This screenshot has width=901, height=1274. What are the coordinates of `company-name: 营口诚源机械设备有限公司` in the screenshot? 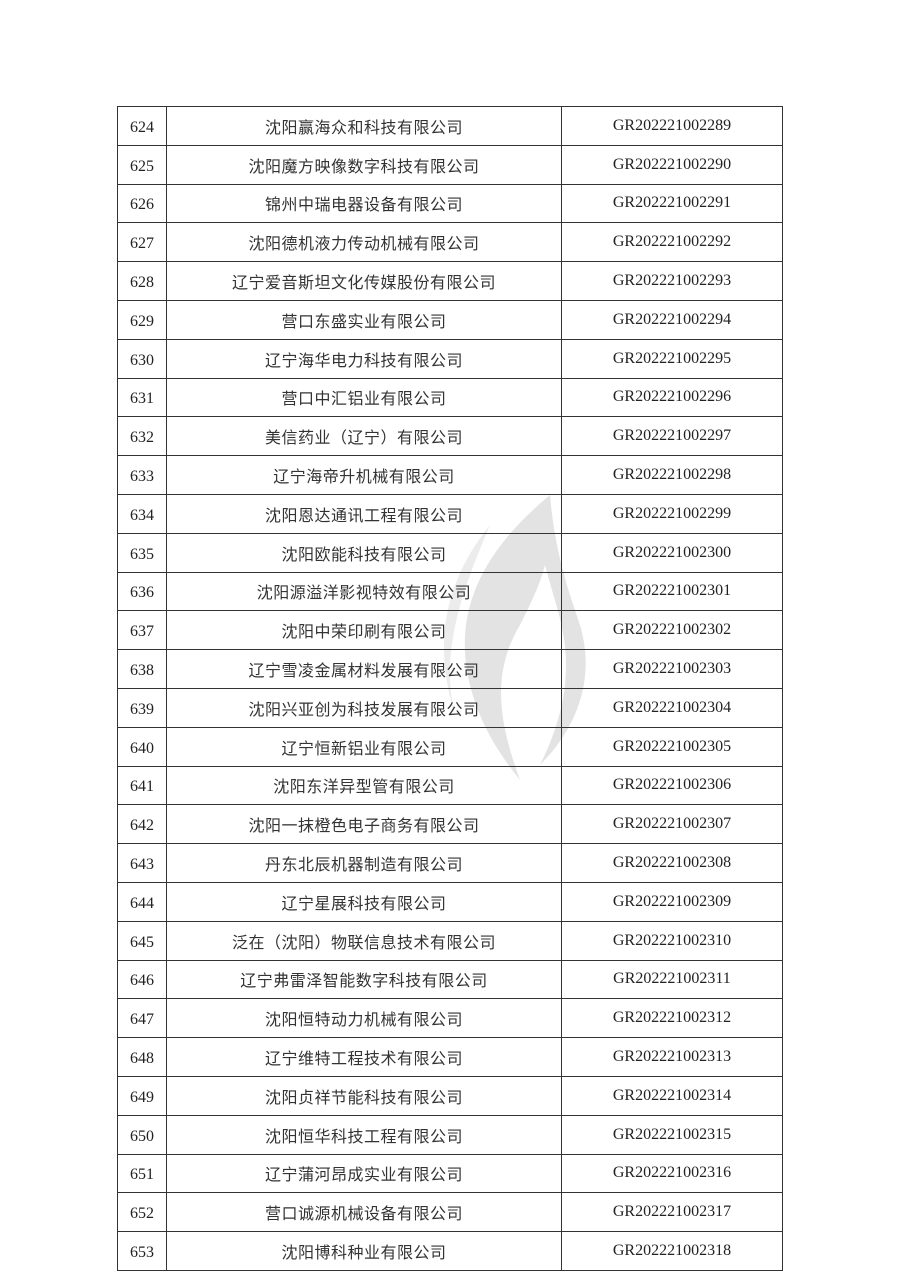 It's located at (364, 1212).